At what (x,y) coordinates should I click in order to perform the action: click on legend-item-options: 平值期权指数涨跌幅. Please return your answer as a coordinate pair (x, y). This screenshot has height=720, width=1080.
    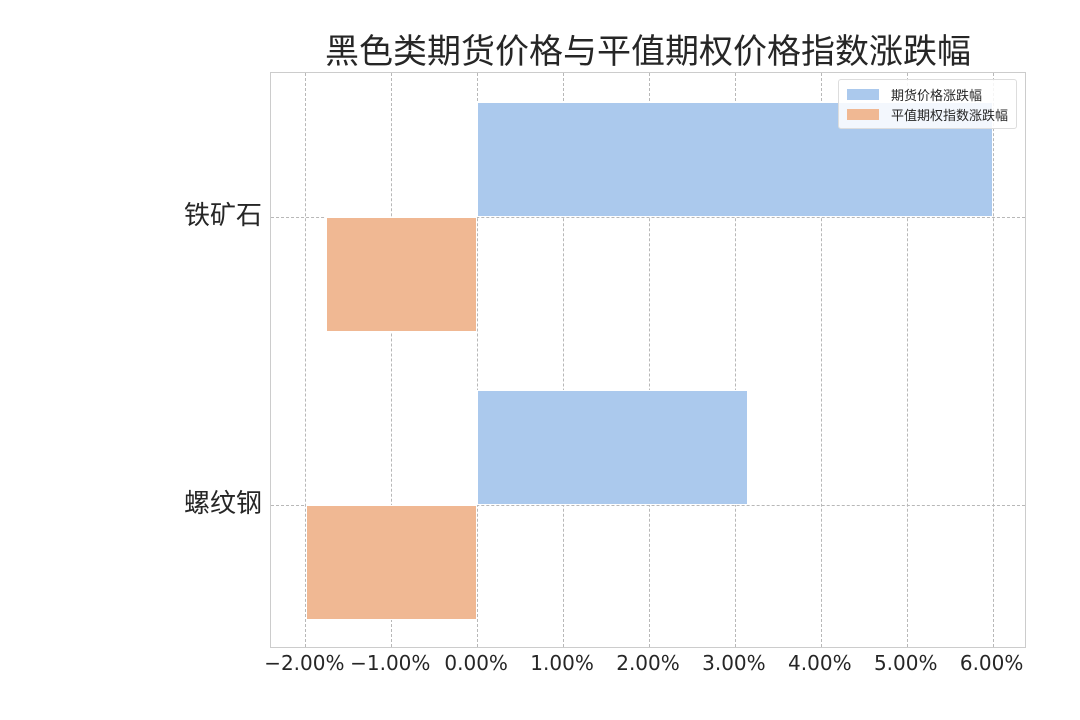
    Looking at the image, I should click on (927, 114).